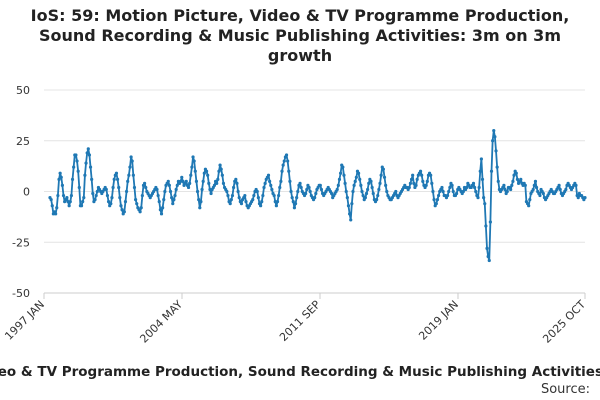 The height and width of the screenshot is (400, 600). Describe the element at coordinates (21, 242) in the screenshot. I see `y-tick-label: -25` at that location.